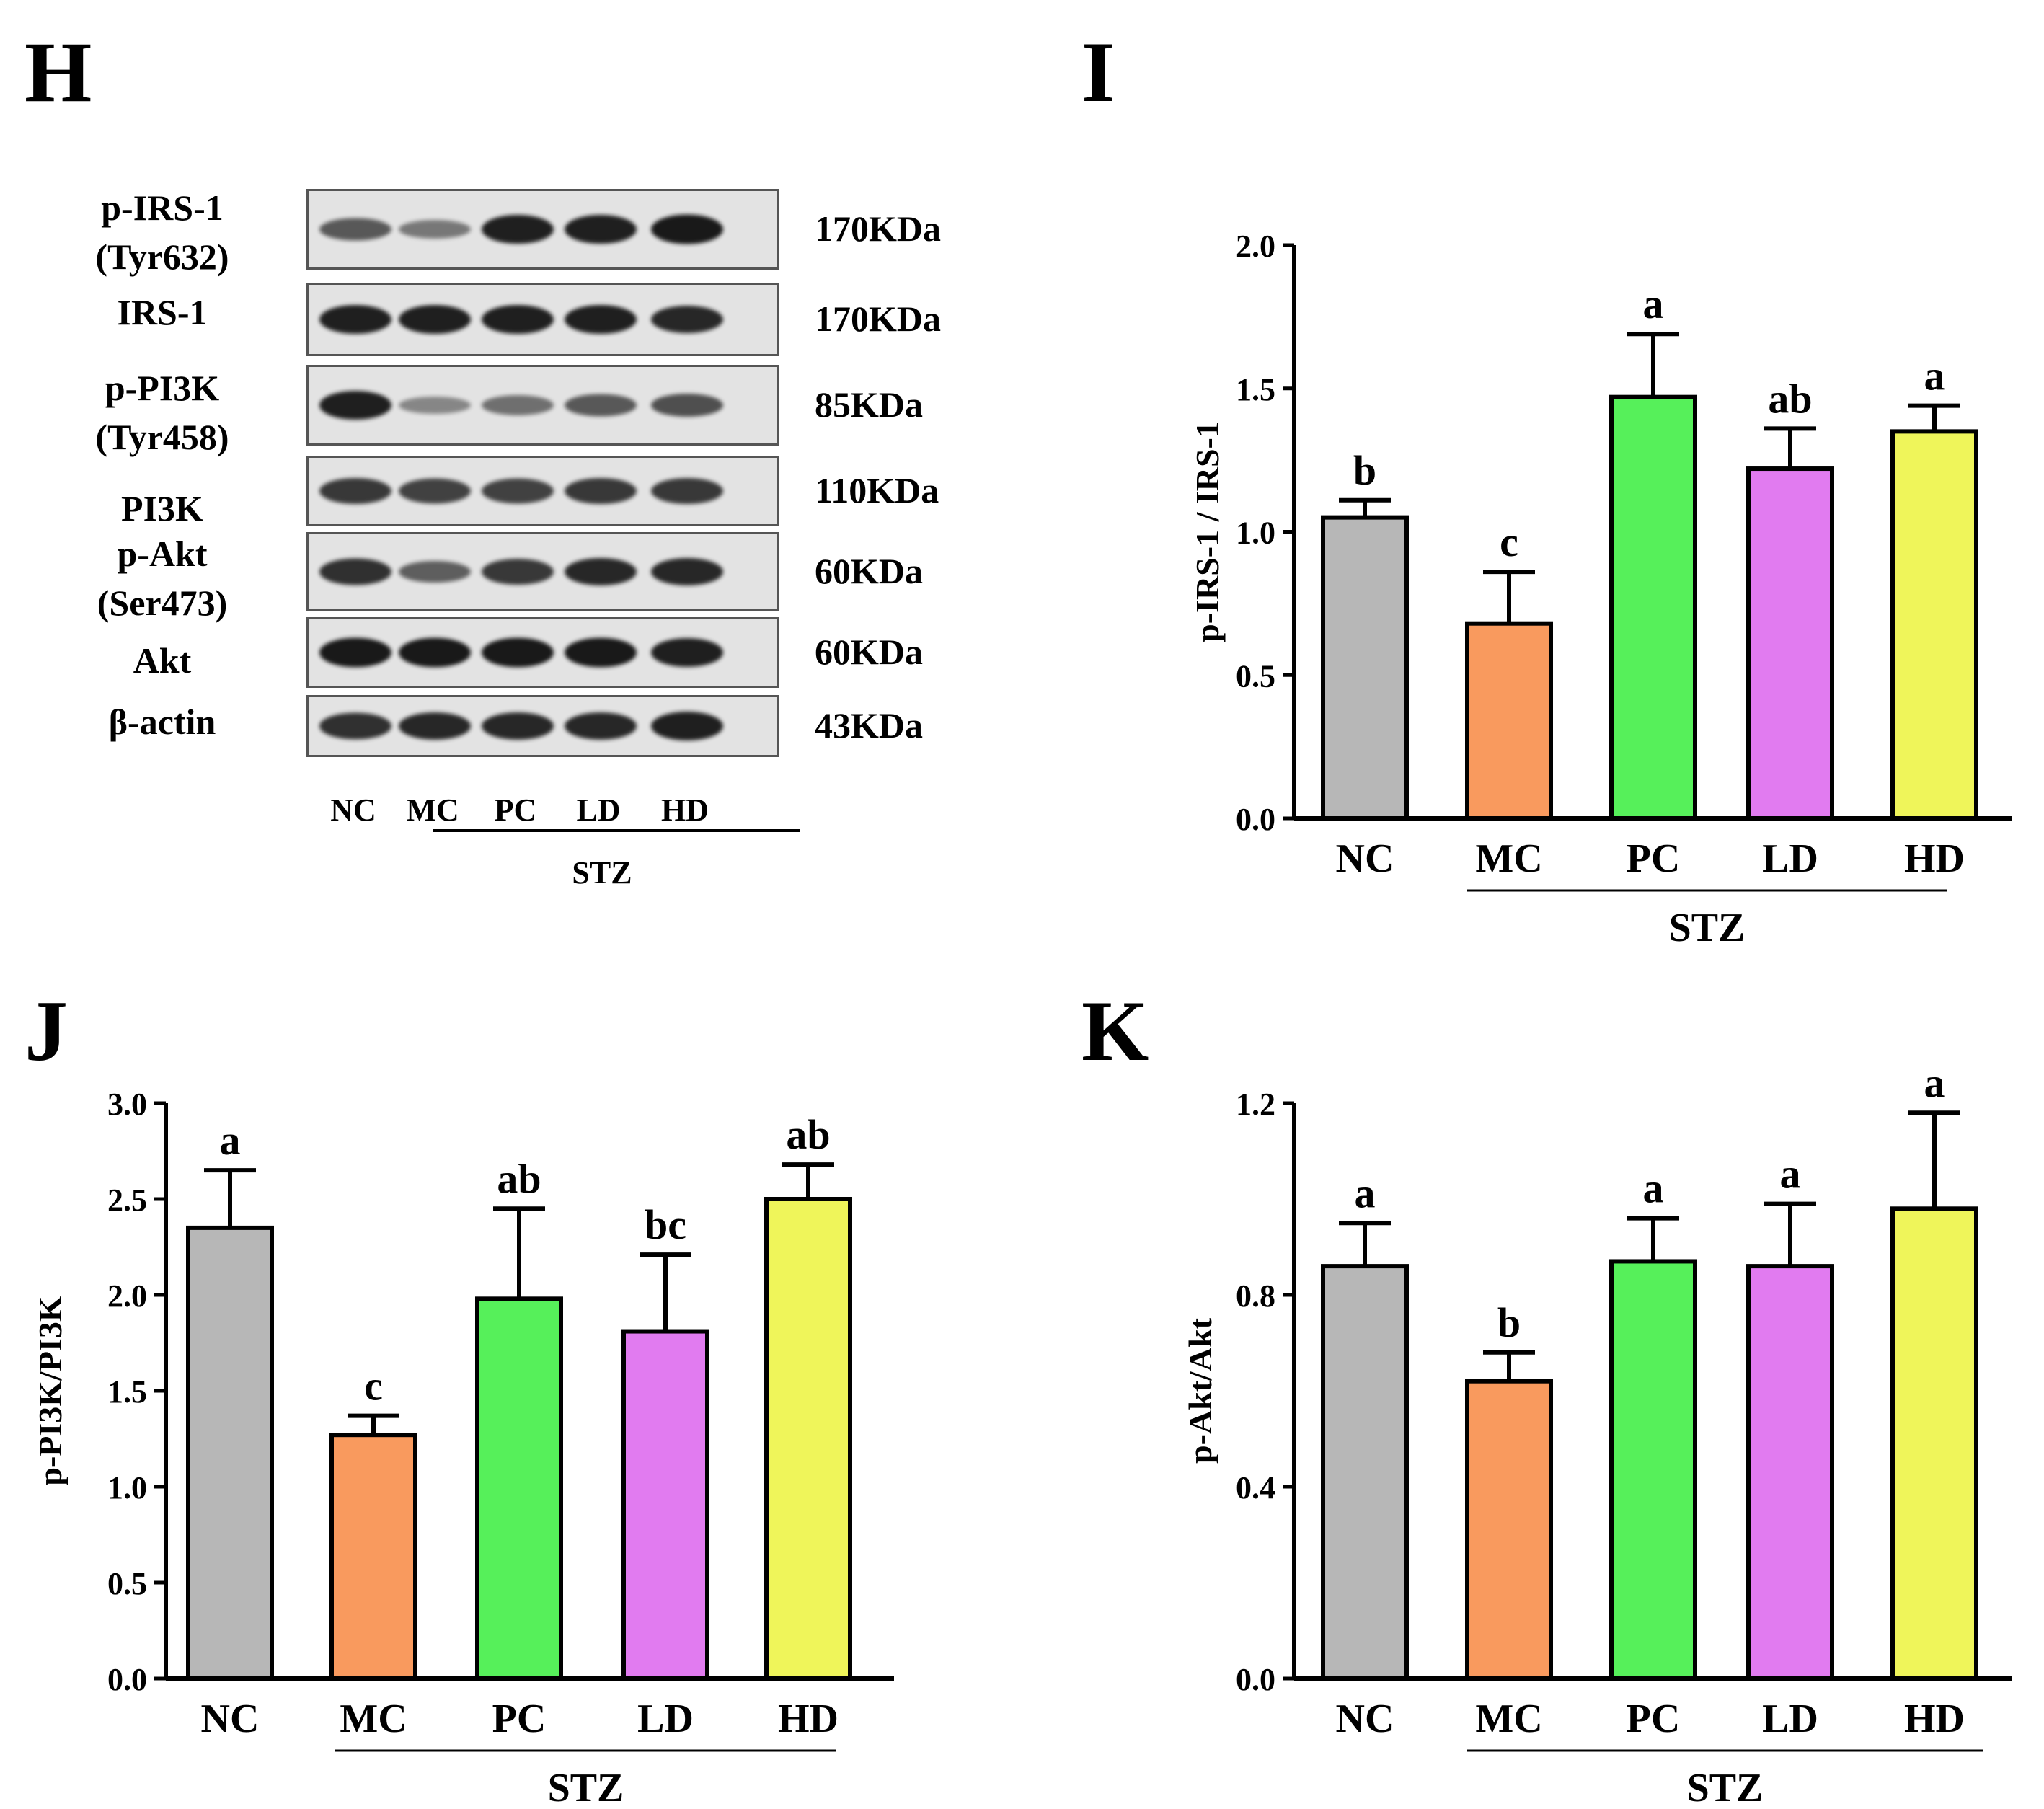 The image size is (2044, 1809). I want to click on y-tick-label: 0.8, so click(1256, 1296).